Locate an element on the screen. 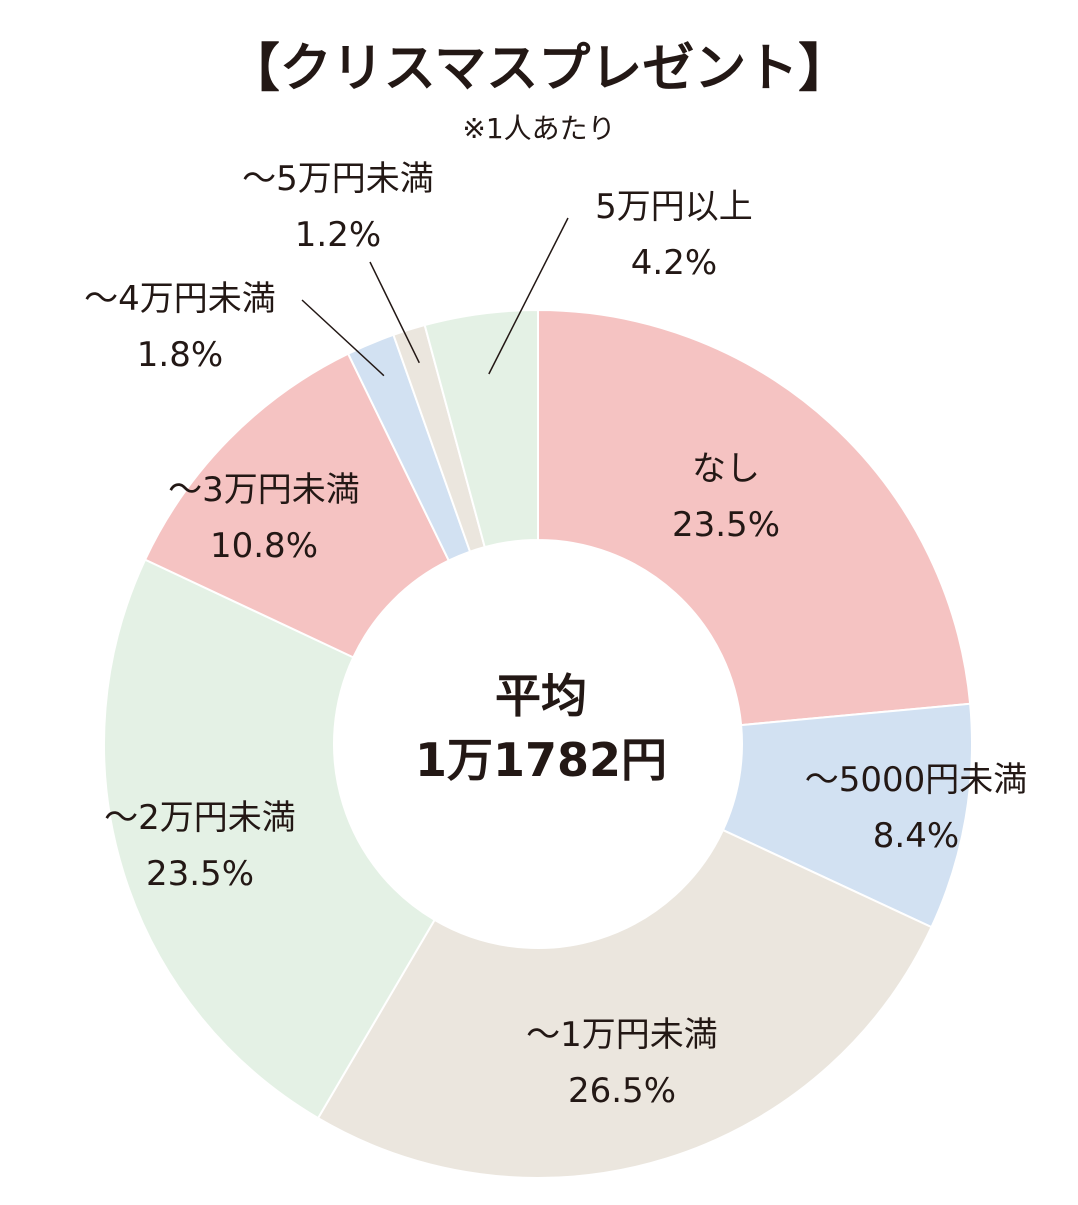 This screenshot has height=1205, width=1078. slice-value-6: 1.8% is located at coordinates (180, 355).